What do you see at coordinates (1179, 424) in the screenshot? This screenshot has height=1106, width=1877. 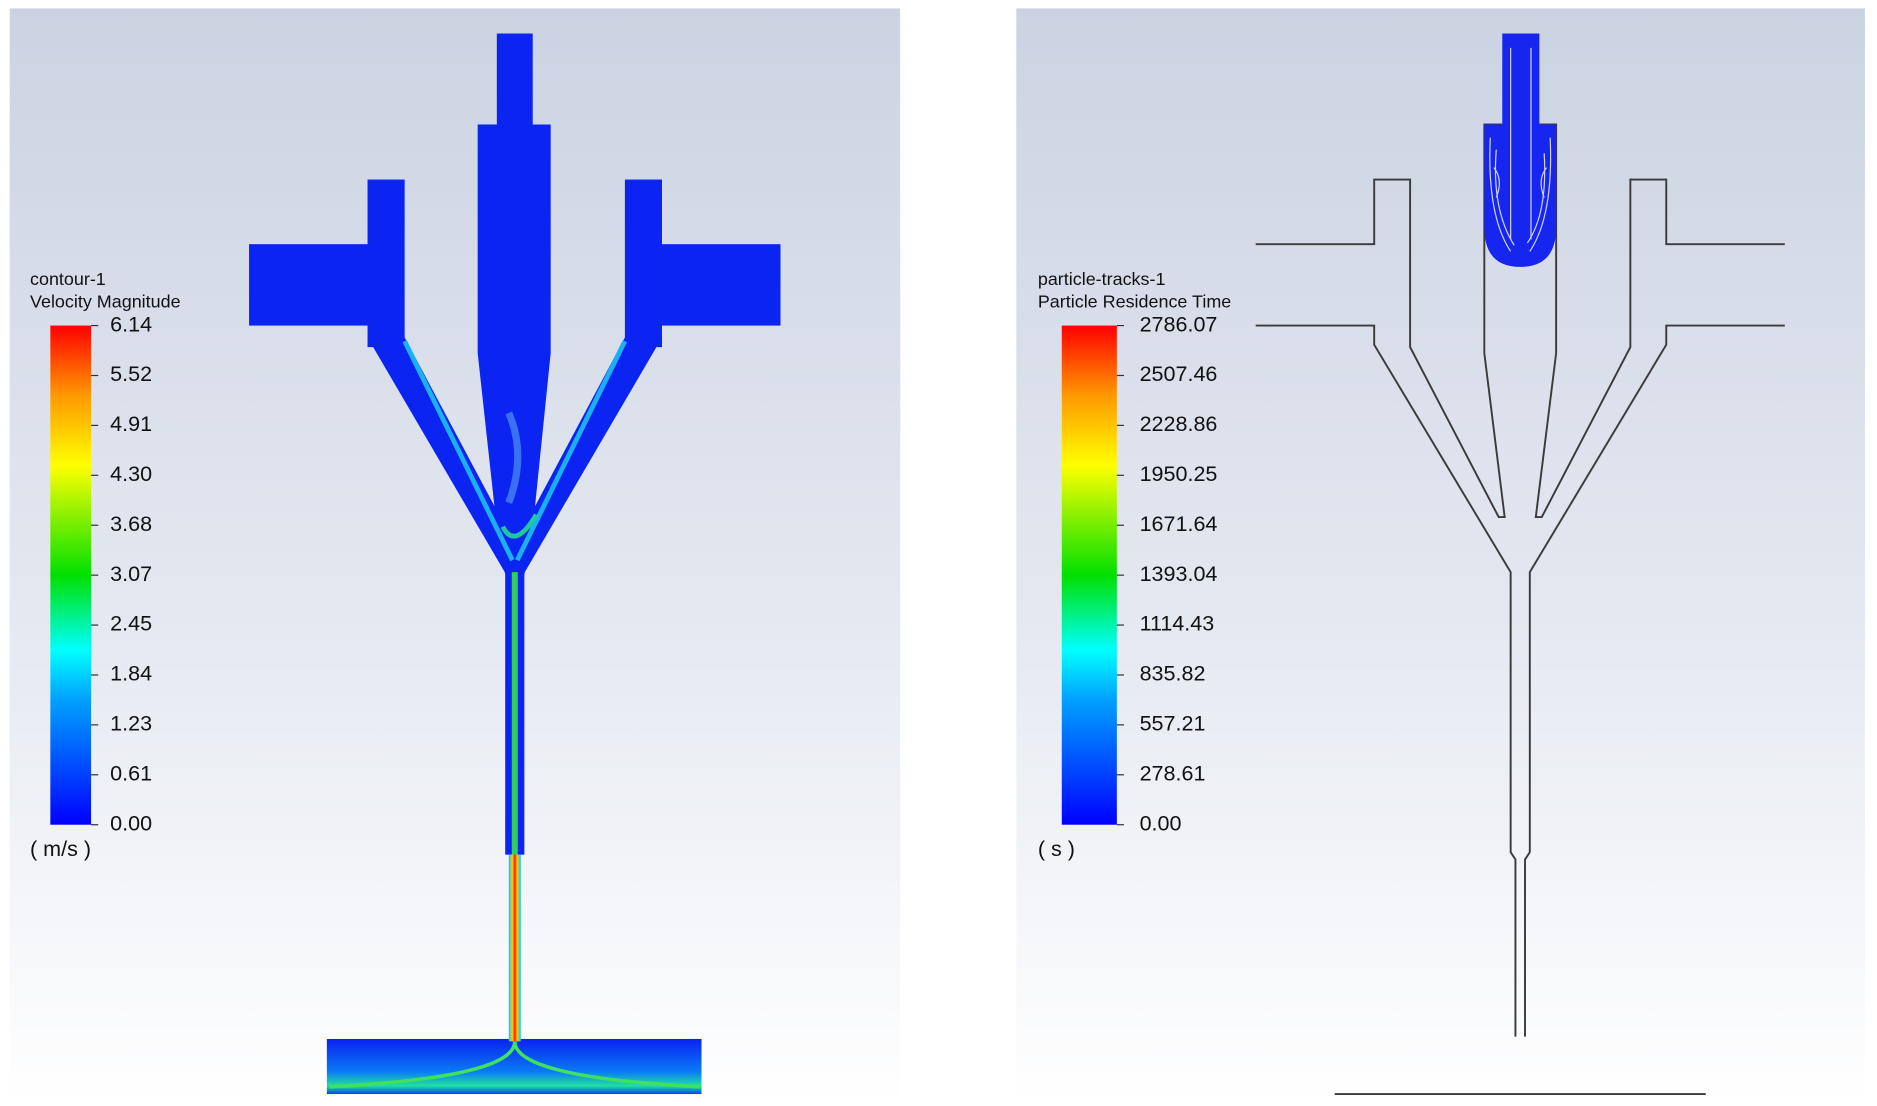 I see `tick-label: 2228.86` at bounding box center [1179, 424].